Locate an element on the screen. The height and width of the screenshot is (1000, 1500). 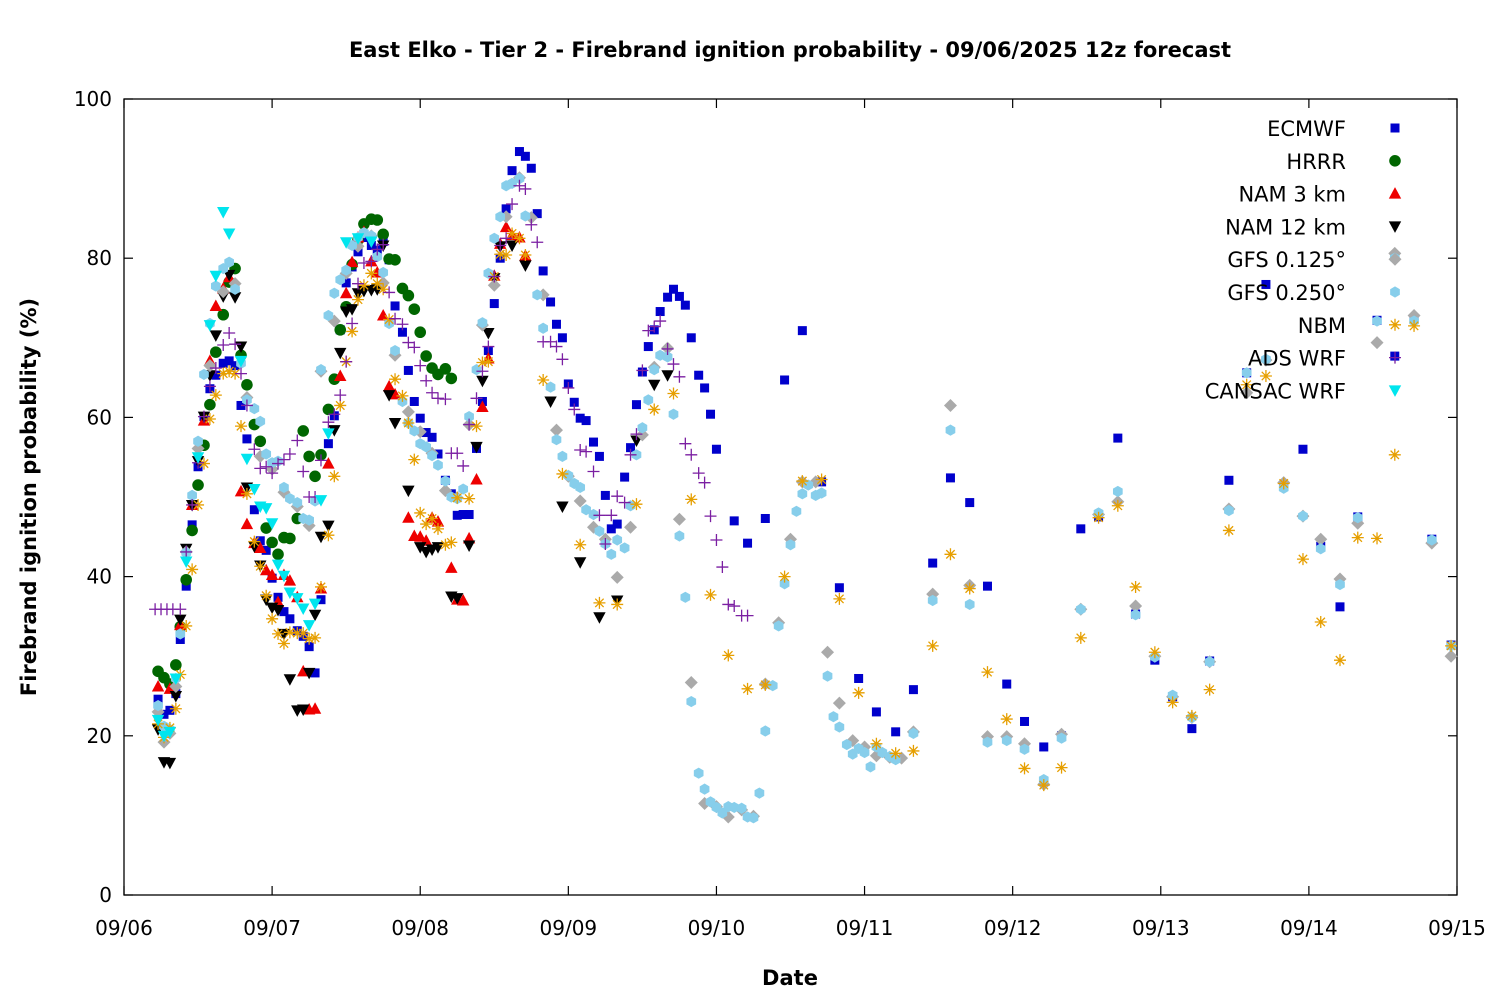
x-tick-label: 09/13 is located at coordinates (1161, 928).